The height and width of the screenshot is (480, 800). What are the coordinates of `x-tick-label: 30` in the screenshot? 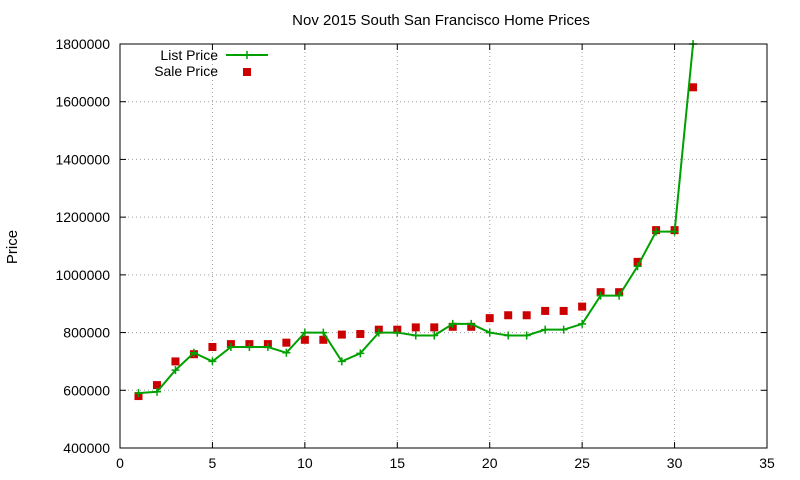 It's located at (675, 463).